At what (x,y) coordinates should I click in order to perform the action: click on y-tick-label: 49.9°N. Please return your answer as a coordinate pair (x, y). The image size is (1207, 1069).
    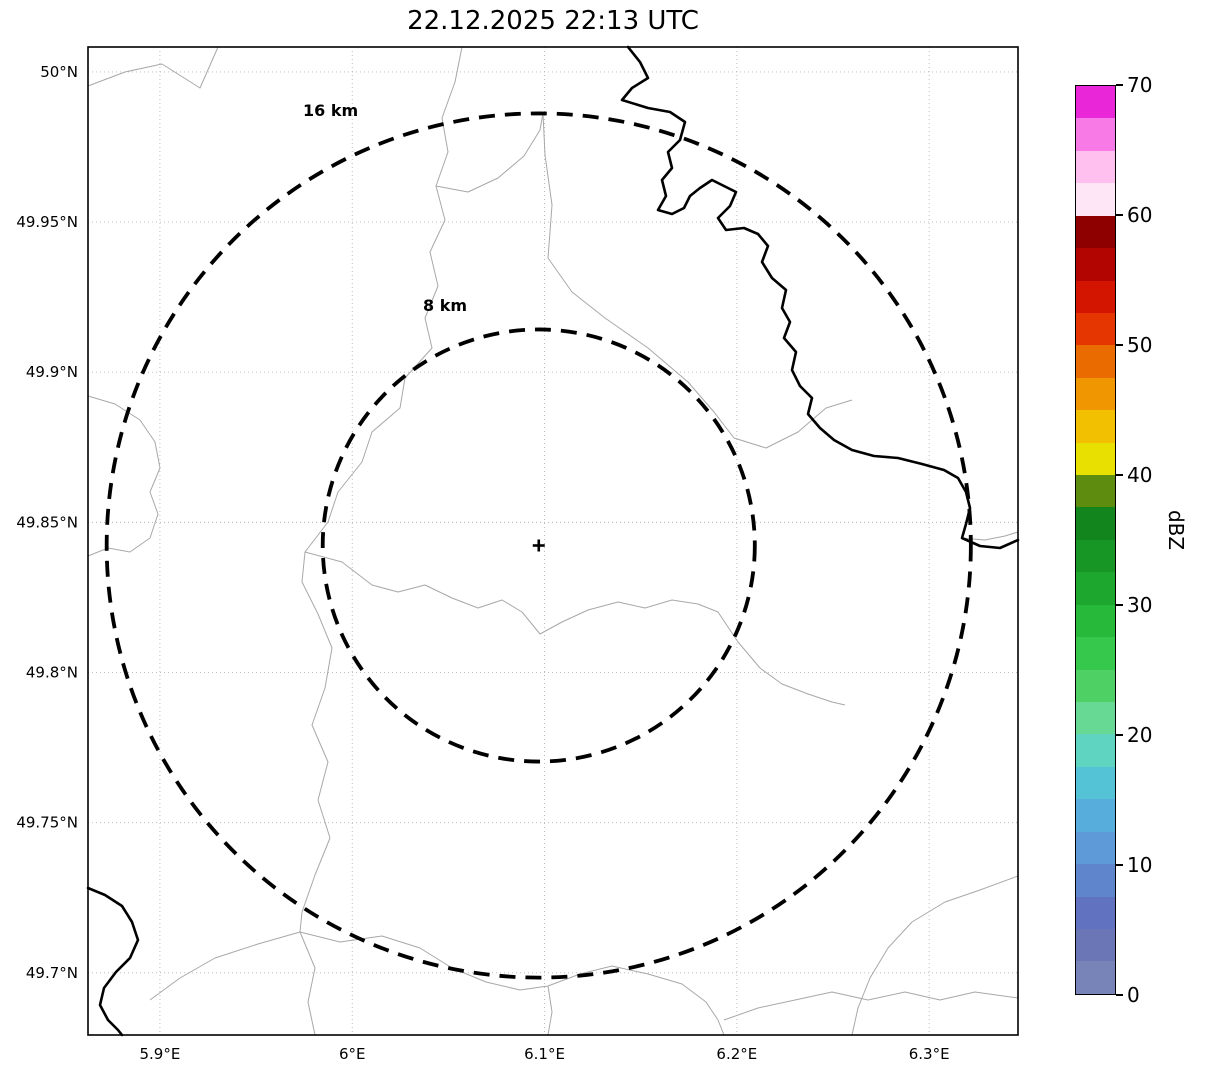
    Looking at the image, I should click on (52, 372).